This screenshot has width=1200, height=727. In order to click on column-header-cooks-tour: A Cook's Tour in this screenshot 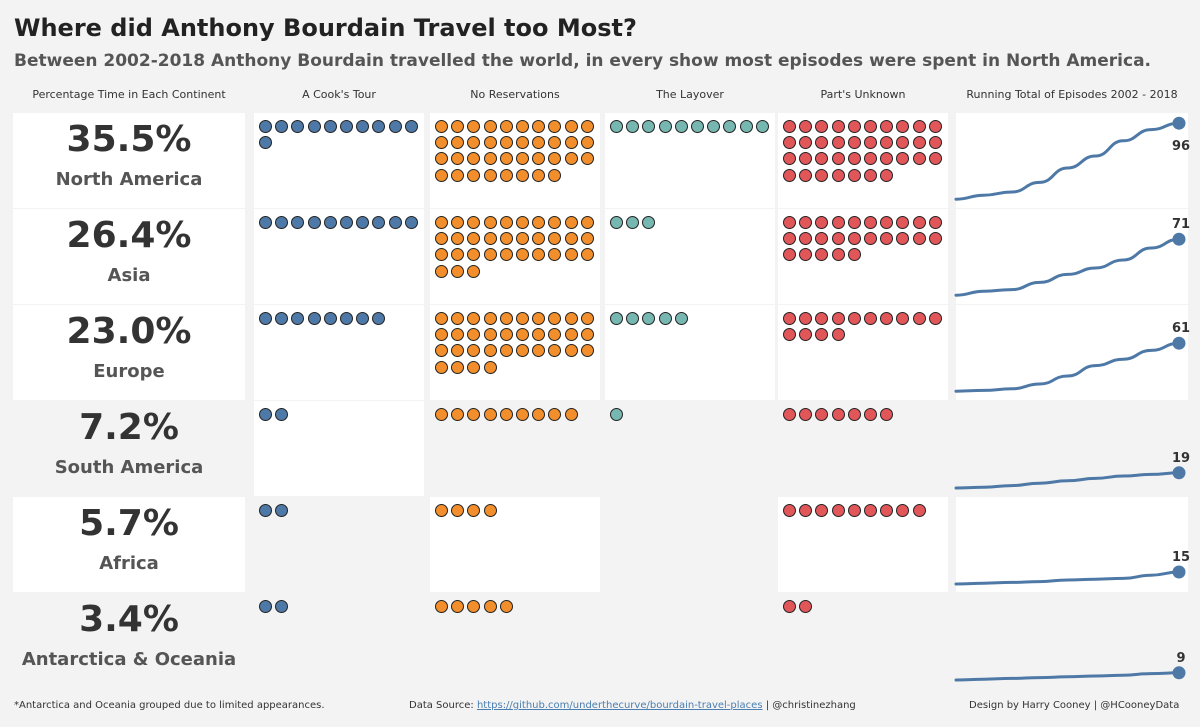, I will do `click(339, 94)`.